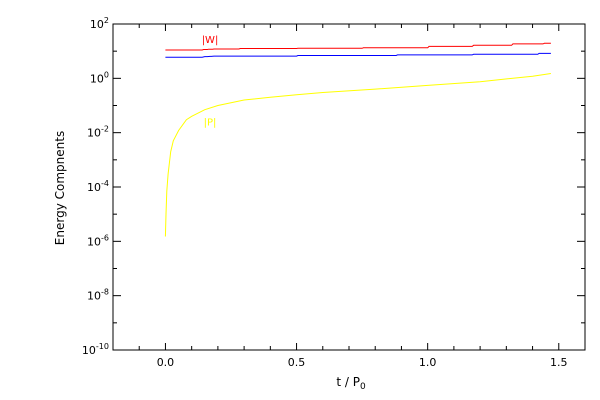 The height and width of the screenshot is (400, 600). I want to click on y-tick-label: 10⁻², so click(98, 132).